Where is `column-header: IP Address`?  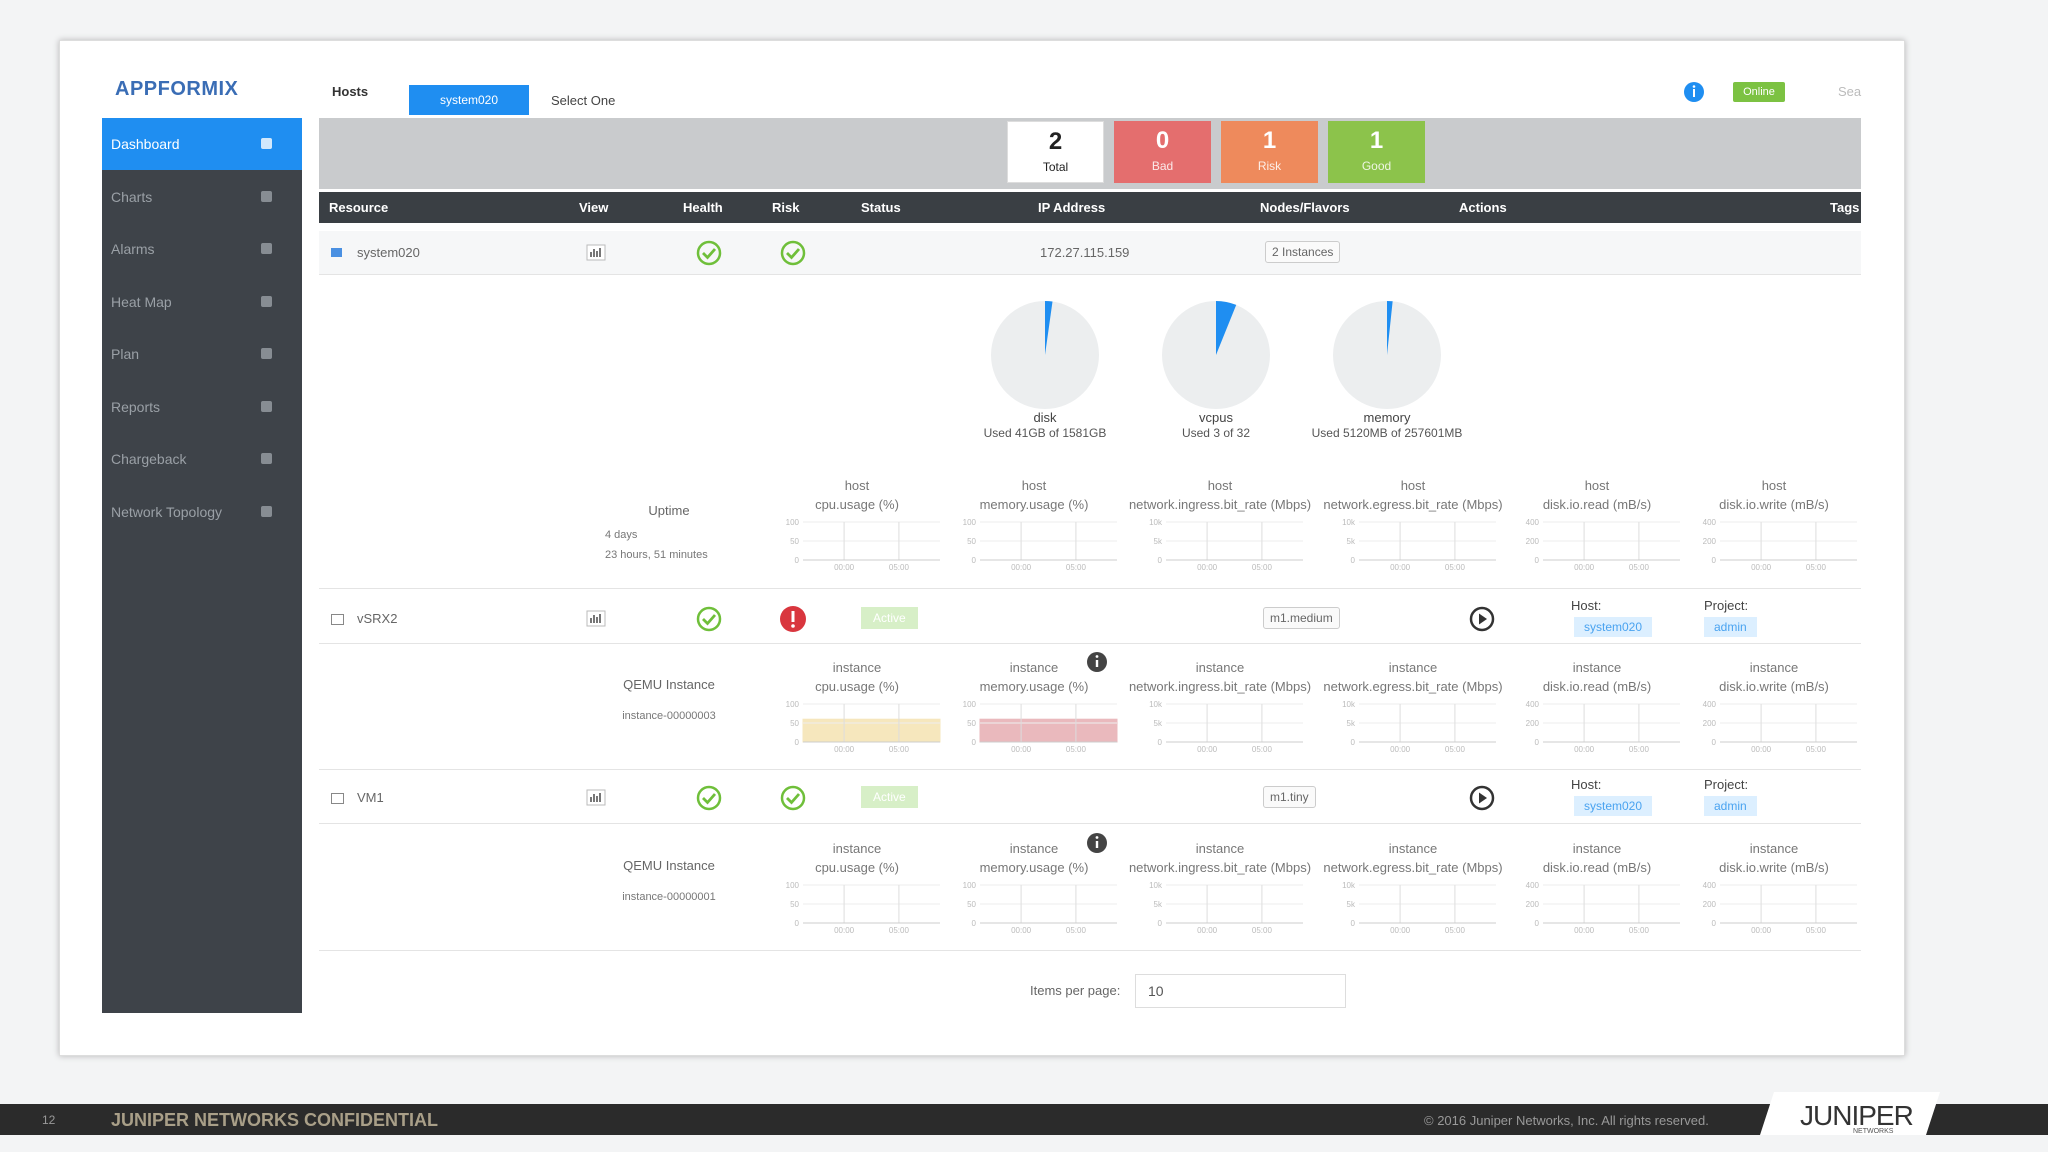 column-header: IP Address is located at coordinates (1072, 207).